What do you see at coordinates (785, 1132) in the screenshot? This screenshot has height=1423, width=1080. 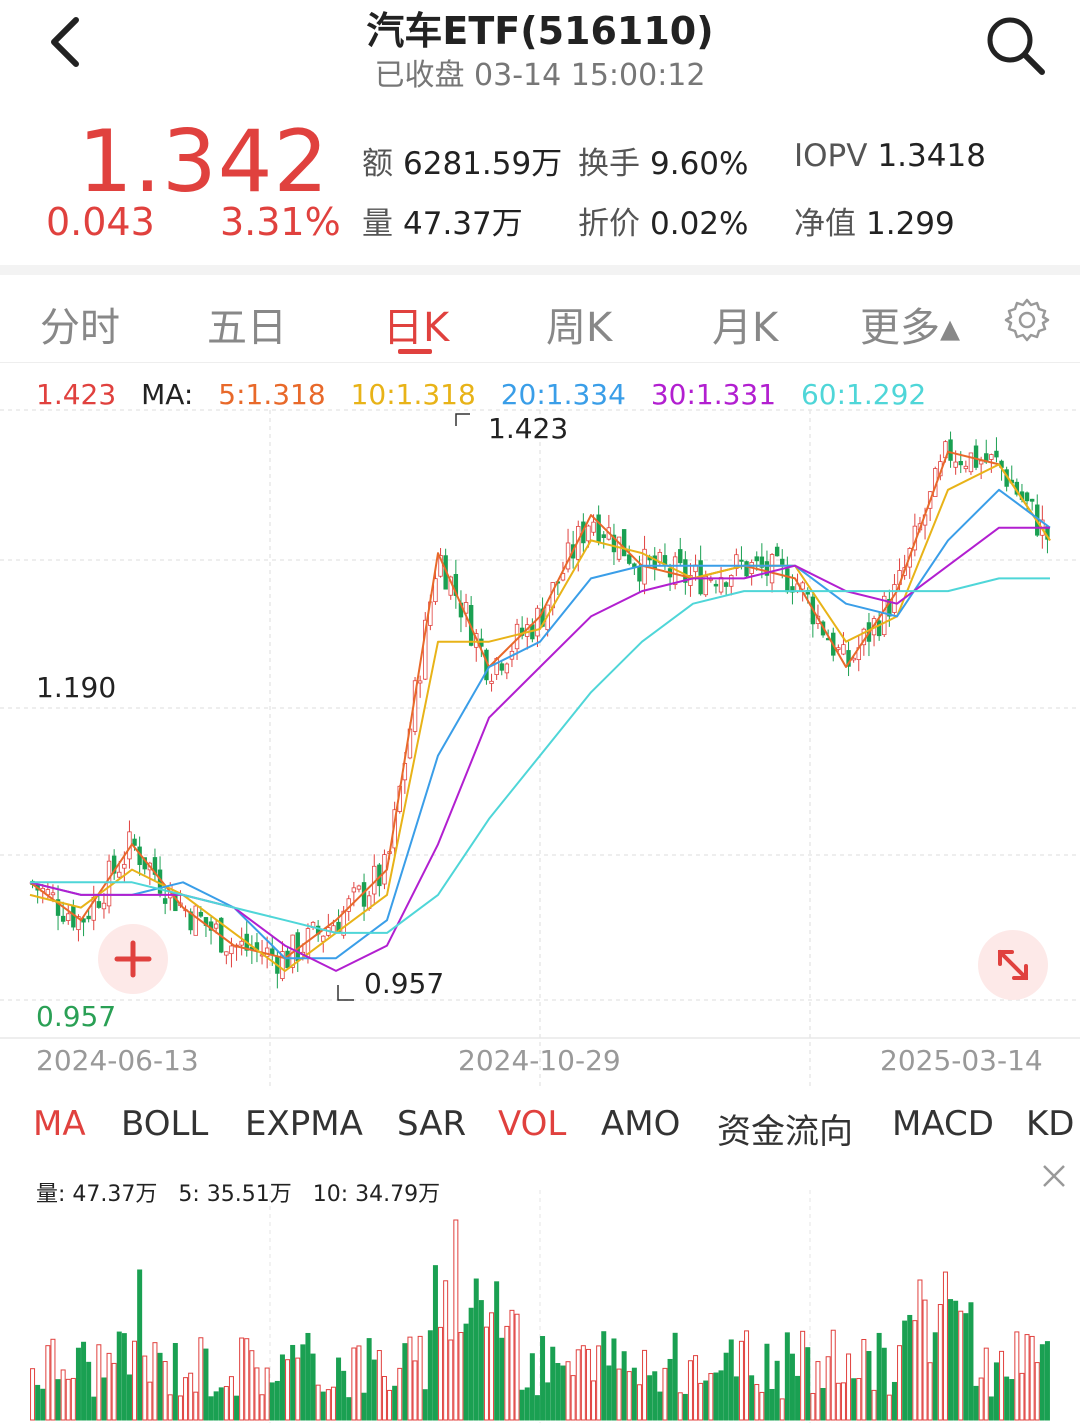 I see `indicator-tab-fund-flow: 资金流向` at bounding box center [785, 1132].